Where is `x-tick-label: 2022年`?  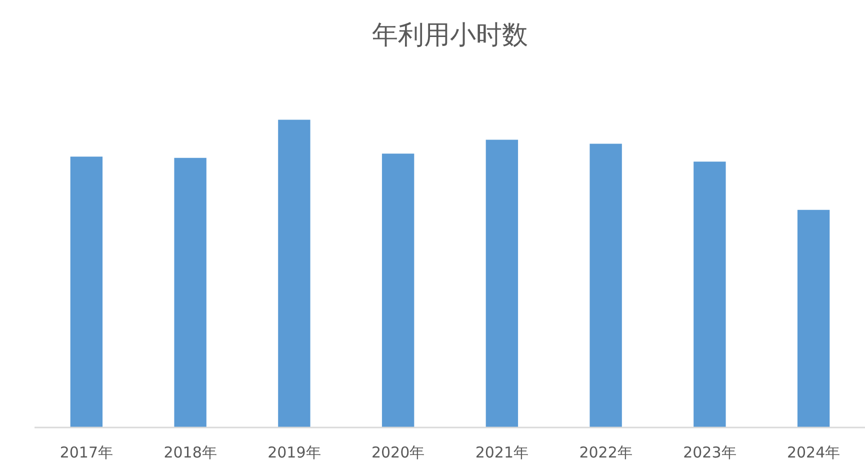
x-tick-label: 2022年 is located at coordinates (605, 453).